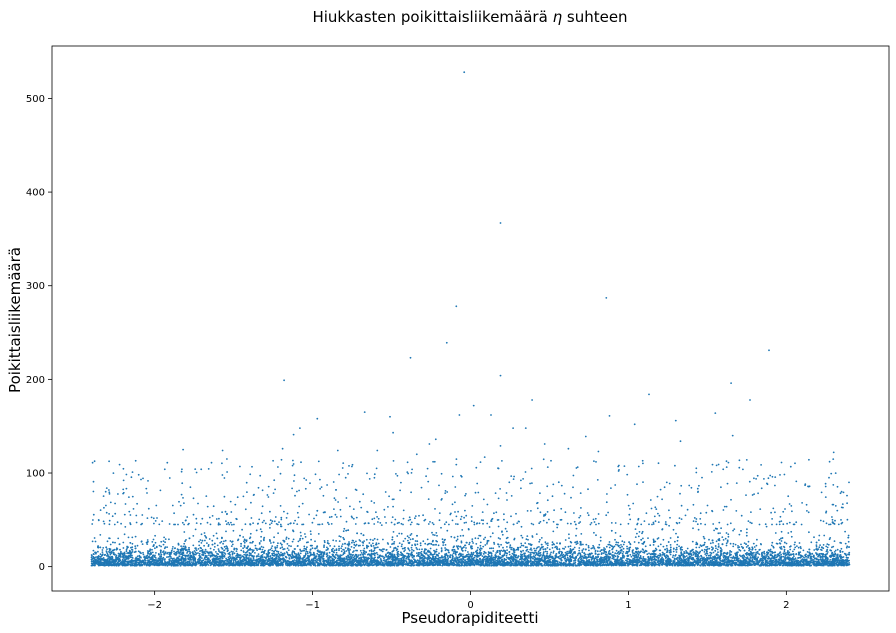  Describe the element at coordinates (429, 17) in the screenshot. I see `chart-title-prefix: Hiukkasten poikittaisliikemäärä` at that location.